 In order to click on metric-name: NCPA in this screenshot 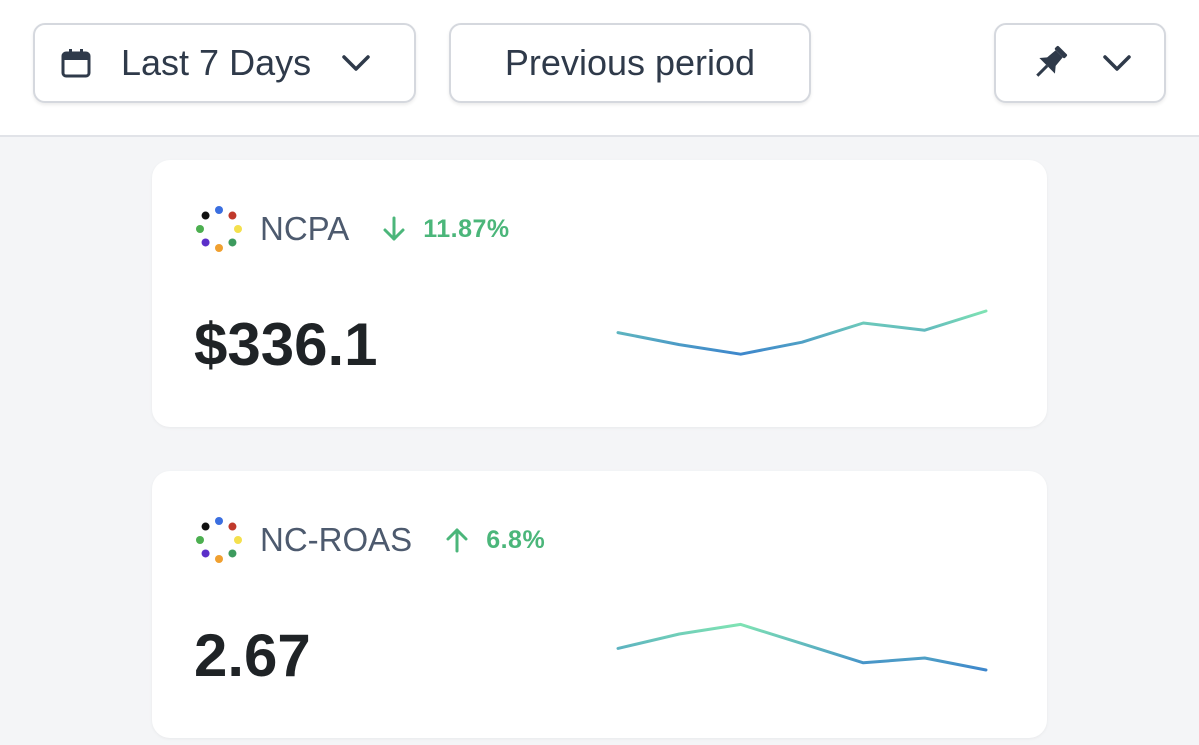, I will do `click(305, 228)`.